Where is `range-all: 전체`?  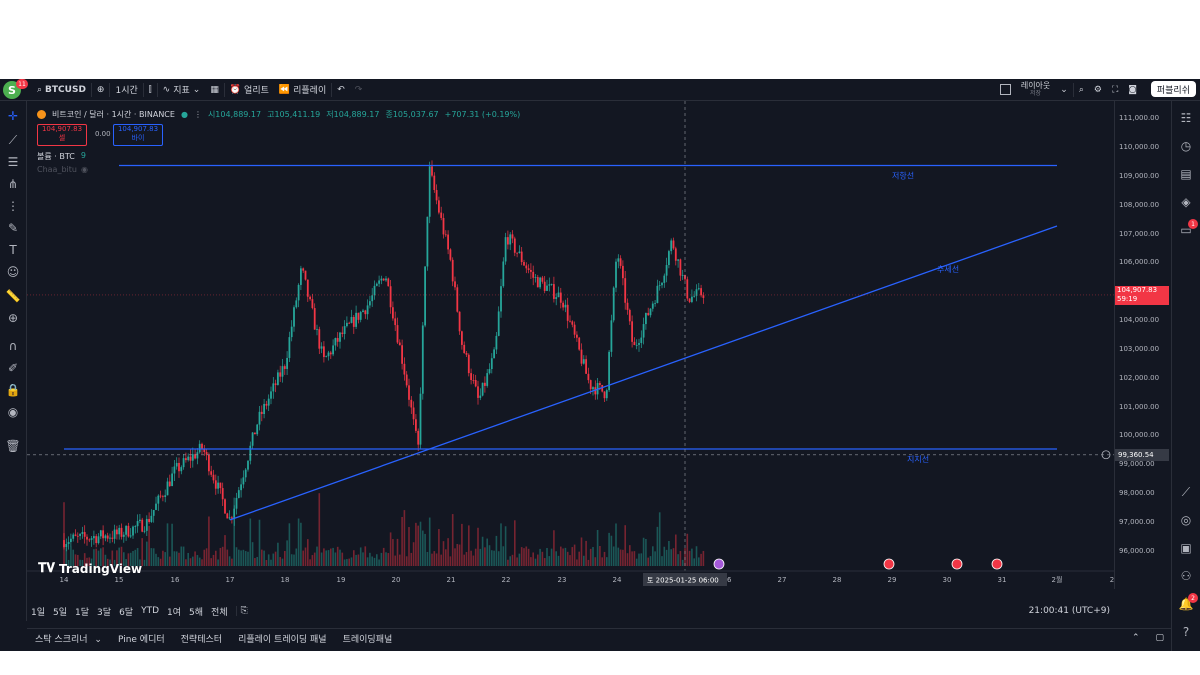
range-all: 전체 is located at coordinates (219, 612).